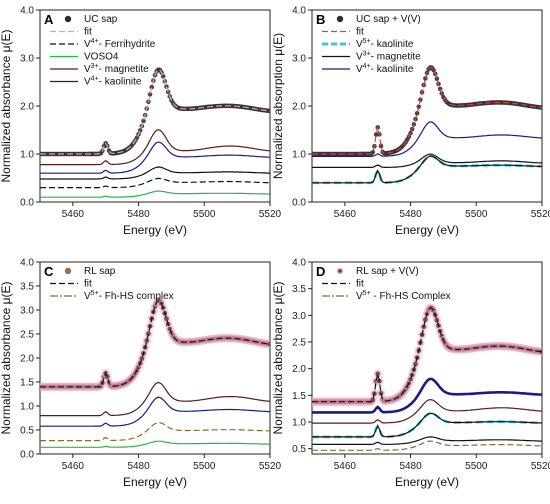 The width and height of the screenshot is (550, 504). I want to click on legend-label: V5+ - Fh-HS Complex, so click(403, 296).